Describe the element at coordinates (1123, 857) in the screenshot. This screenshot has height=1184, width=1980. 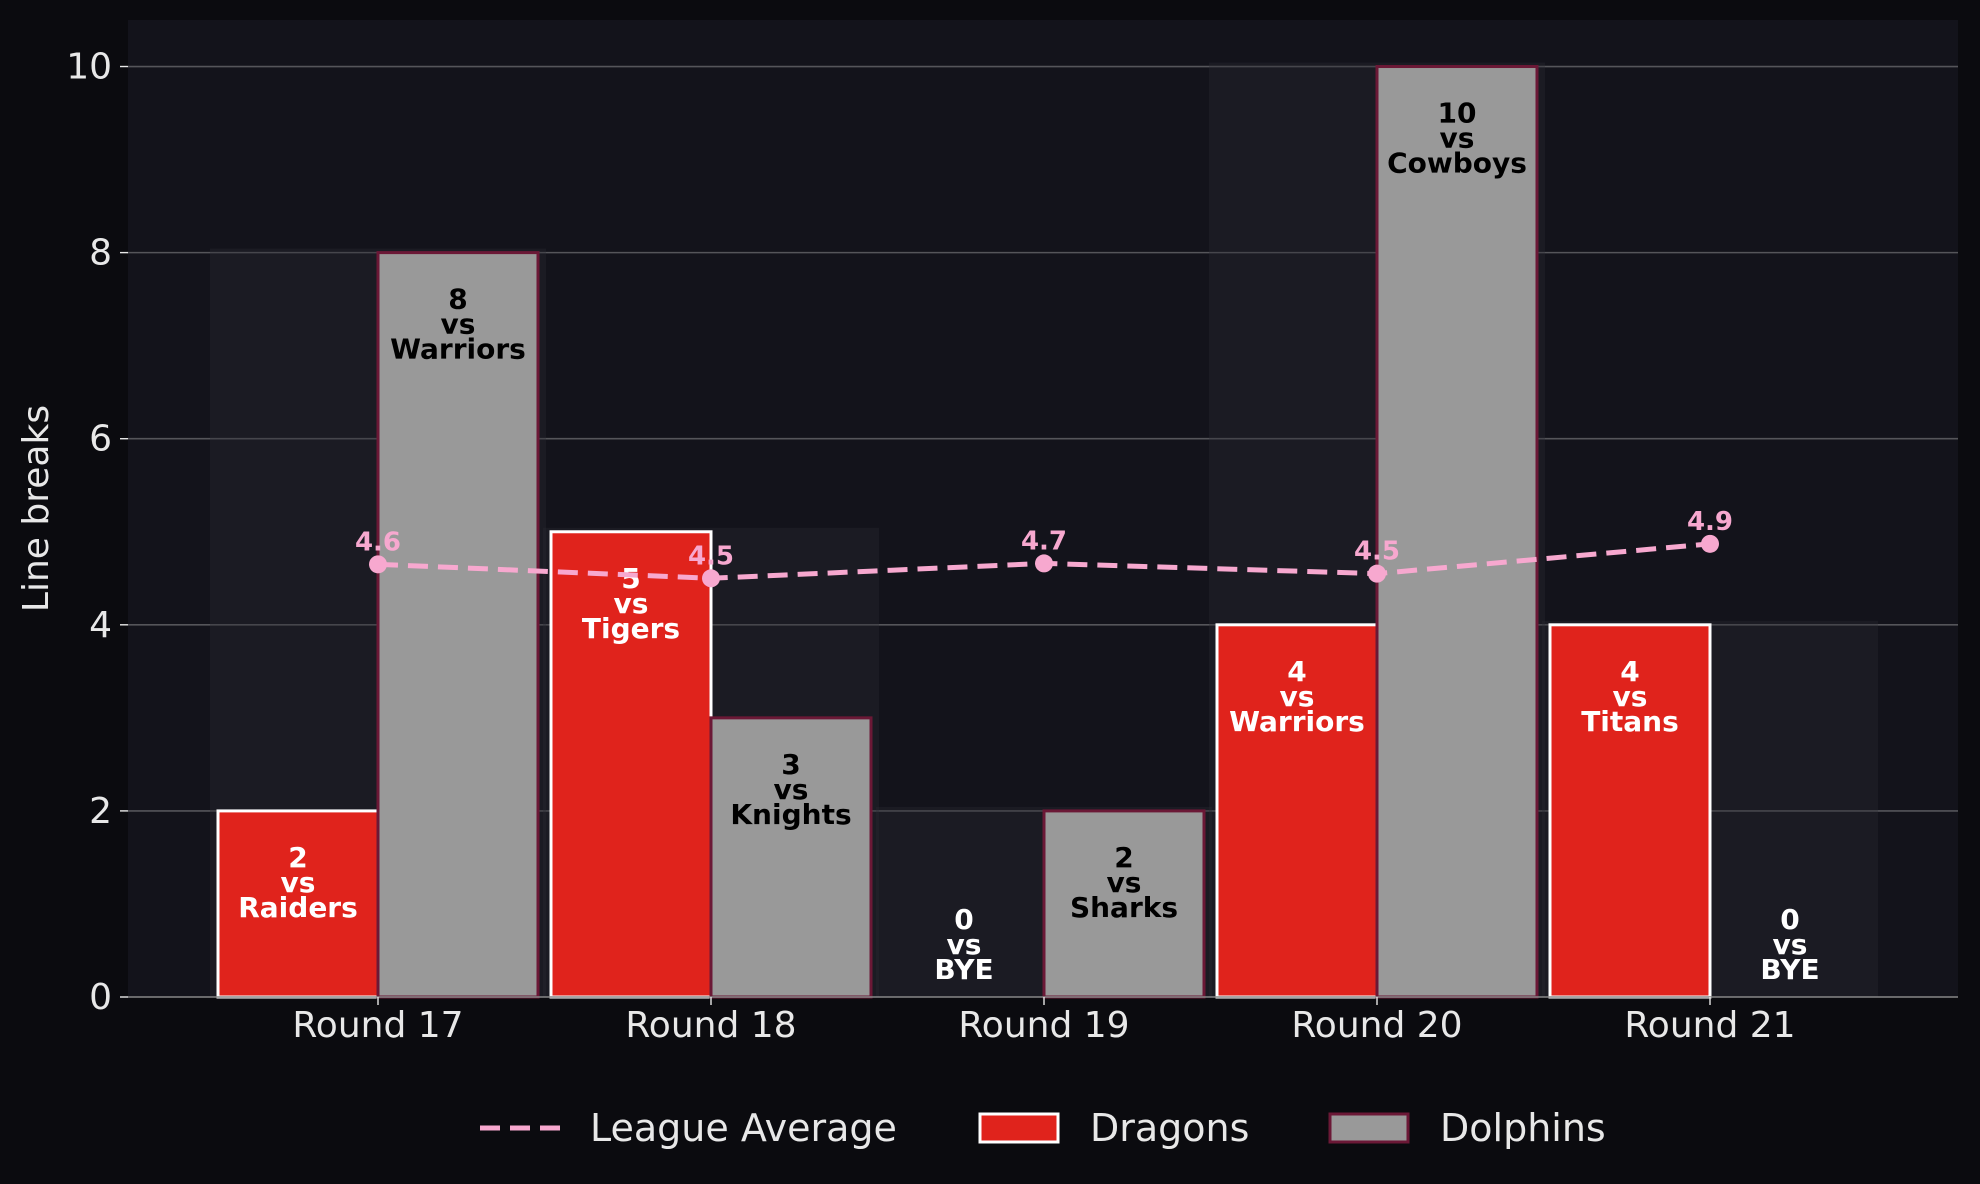
I see `bar-label-dolphins-round-19-line1: 2` at that location.